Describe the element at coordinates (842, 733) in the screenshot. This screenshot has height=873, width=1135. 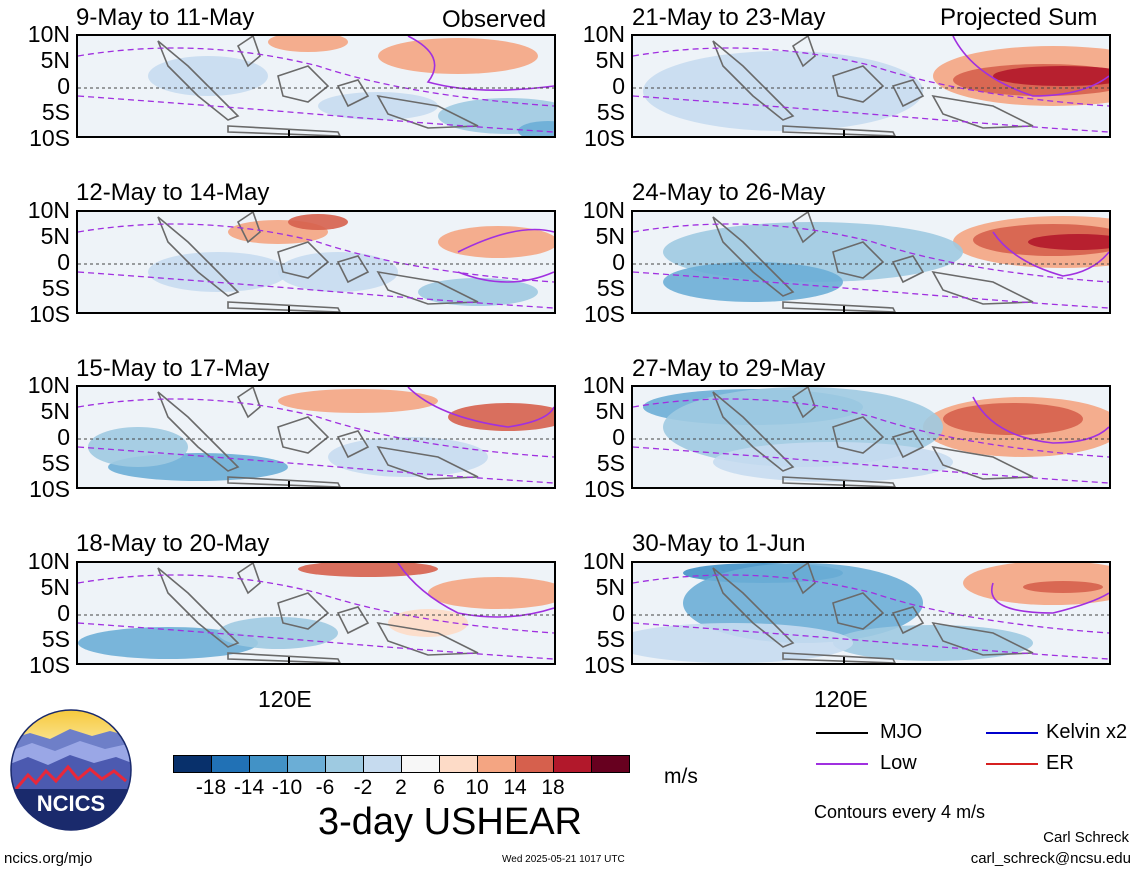
I see `legend-line-mjo` at that location.